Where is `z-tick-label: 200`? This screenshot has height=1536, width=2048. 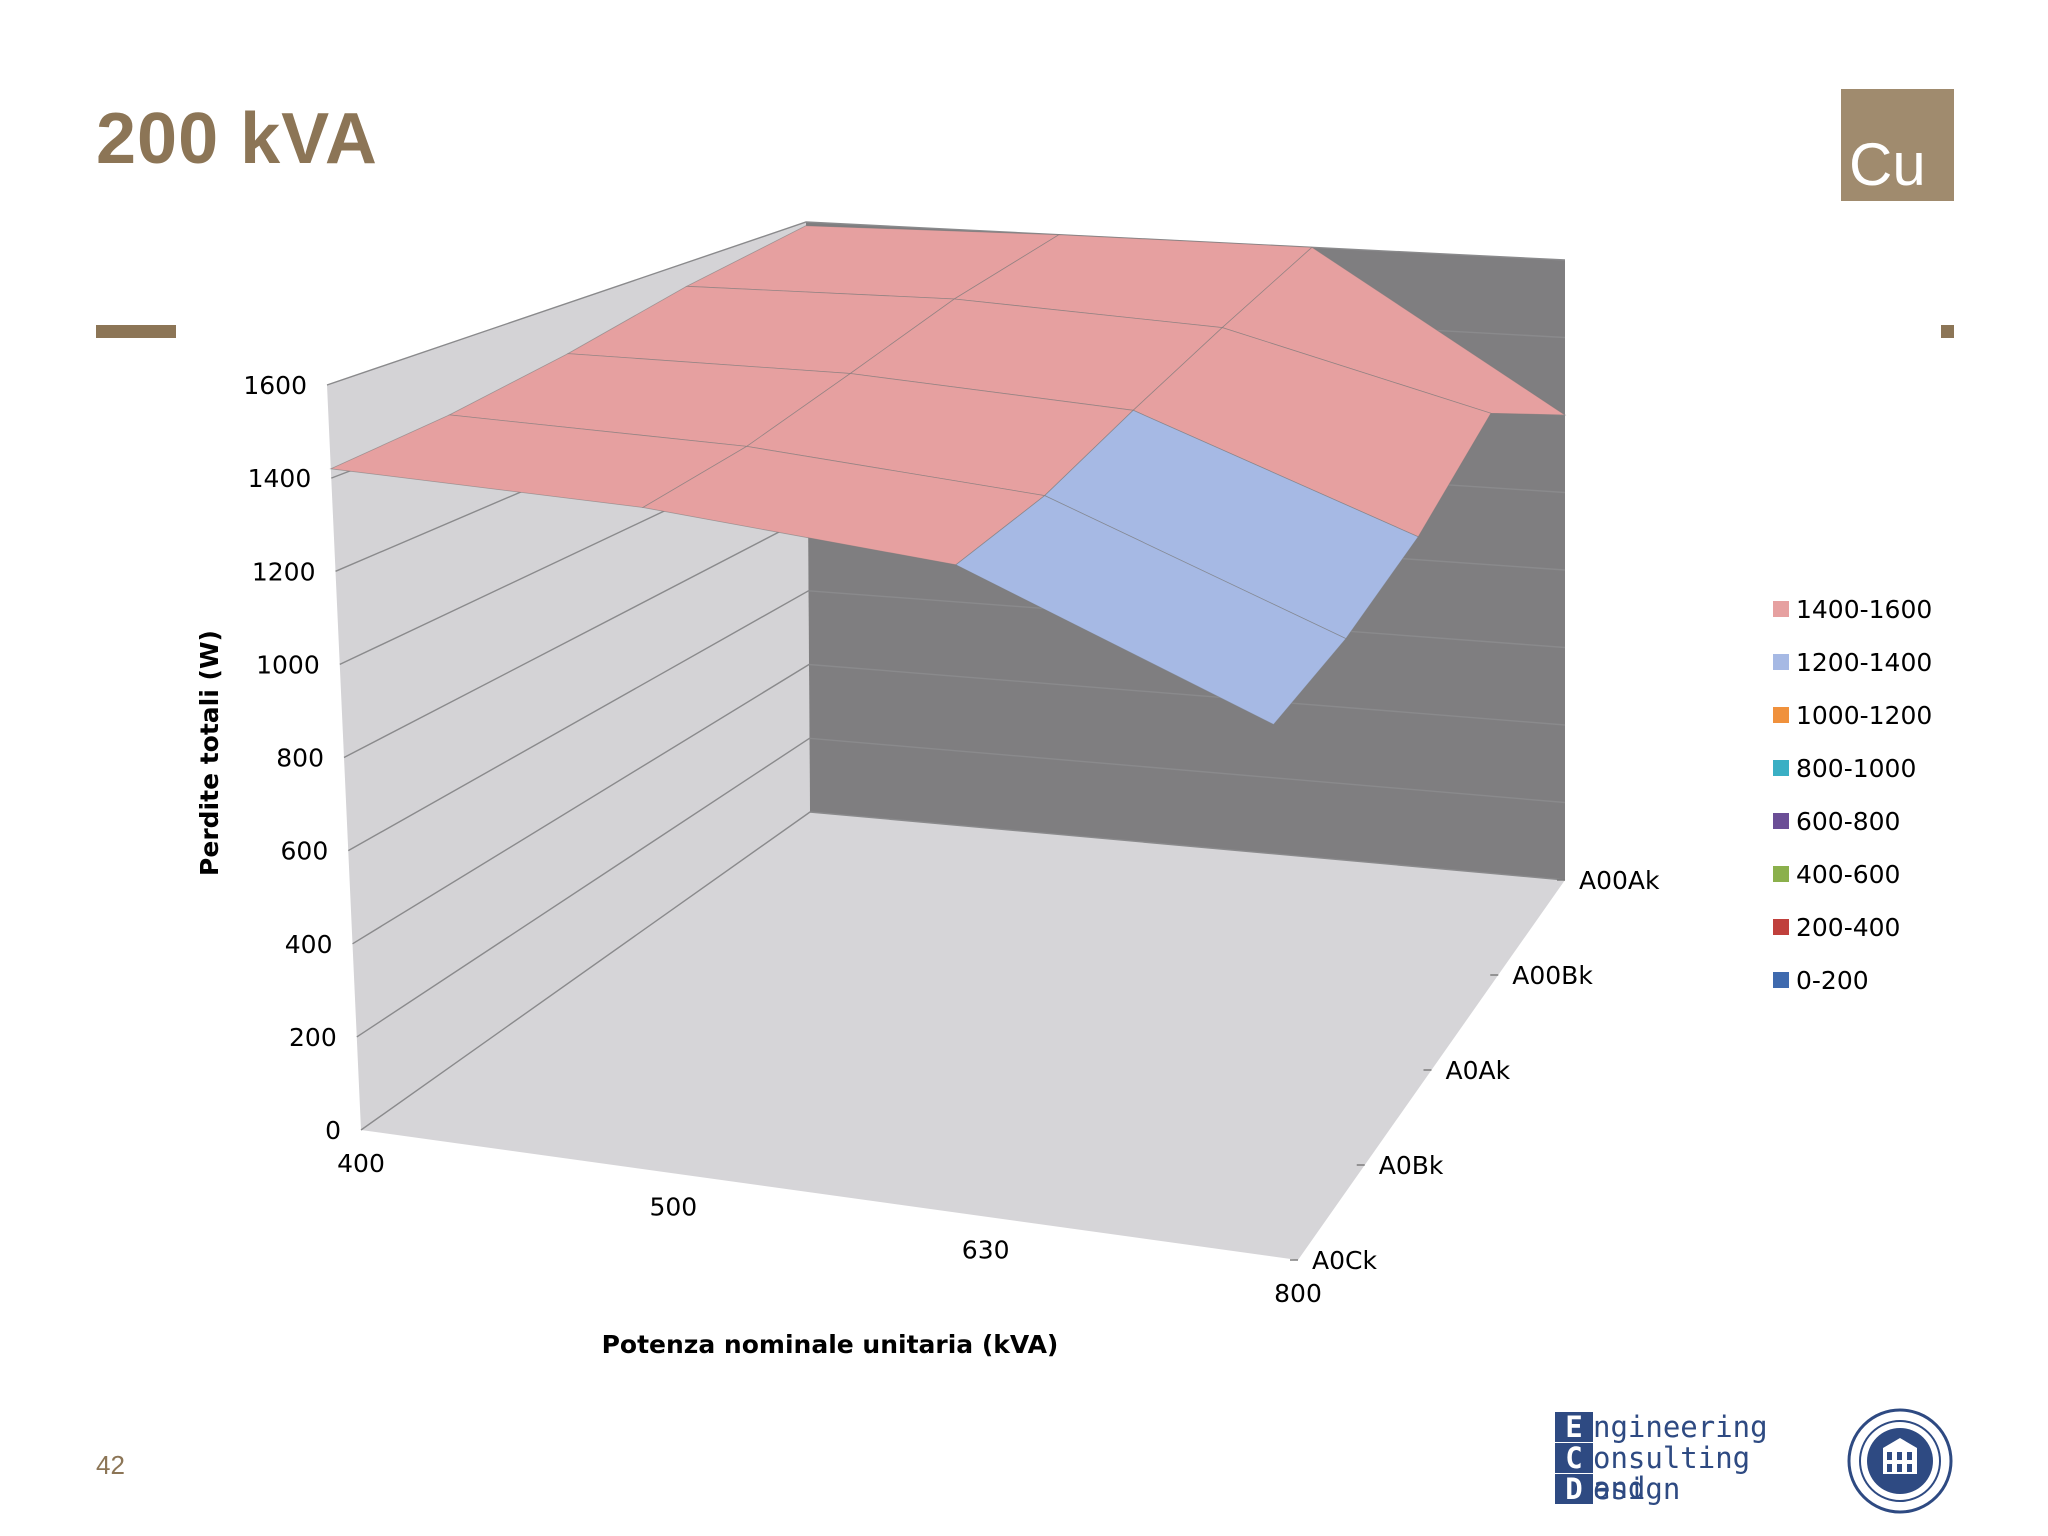 z-tick-label: 200 is located at coordinates (313, 1037).